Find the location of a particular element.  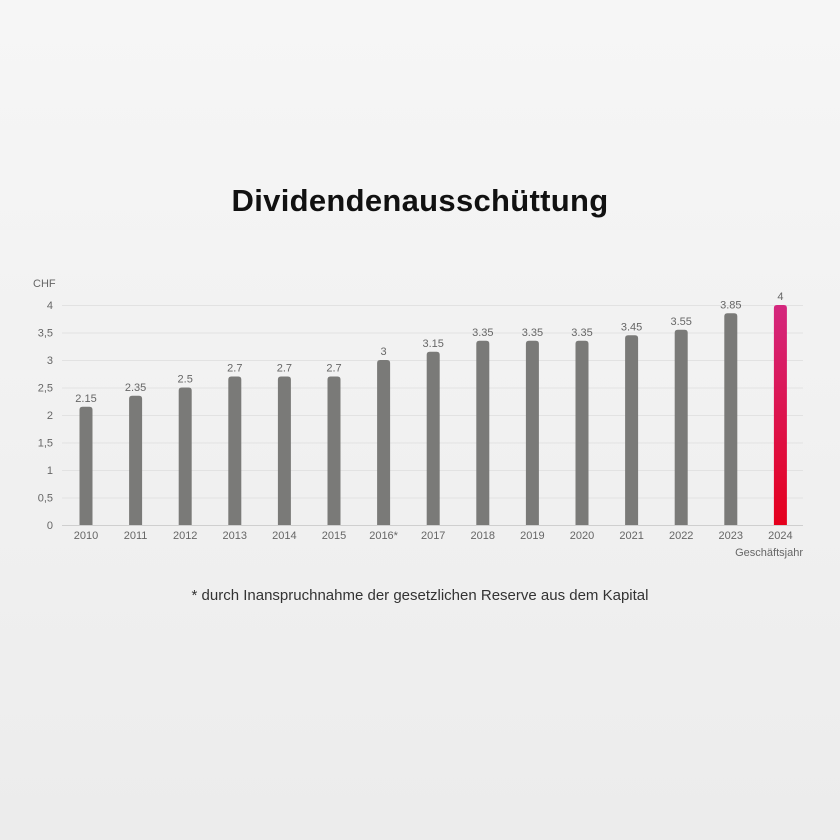

bar-2015 is located at coordinates (334, 450).